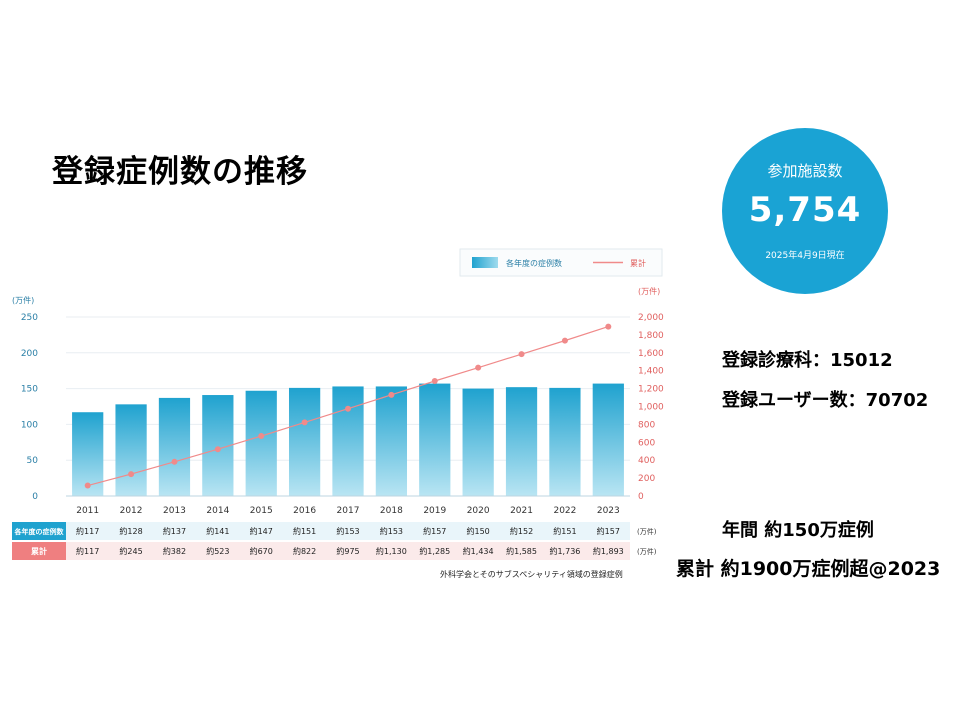 This screenshot has width=960, height=720. Describe the element at coordinates (391, 394) in the screenshot. I see `cumulative-point-2018` at that location.